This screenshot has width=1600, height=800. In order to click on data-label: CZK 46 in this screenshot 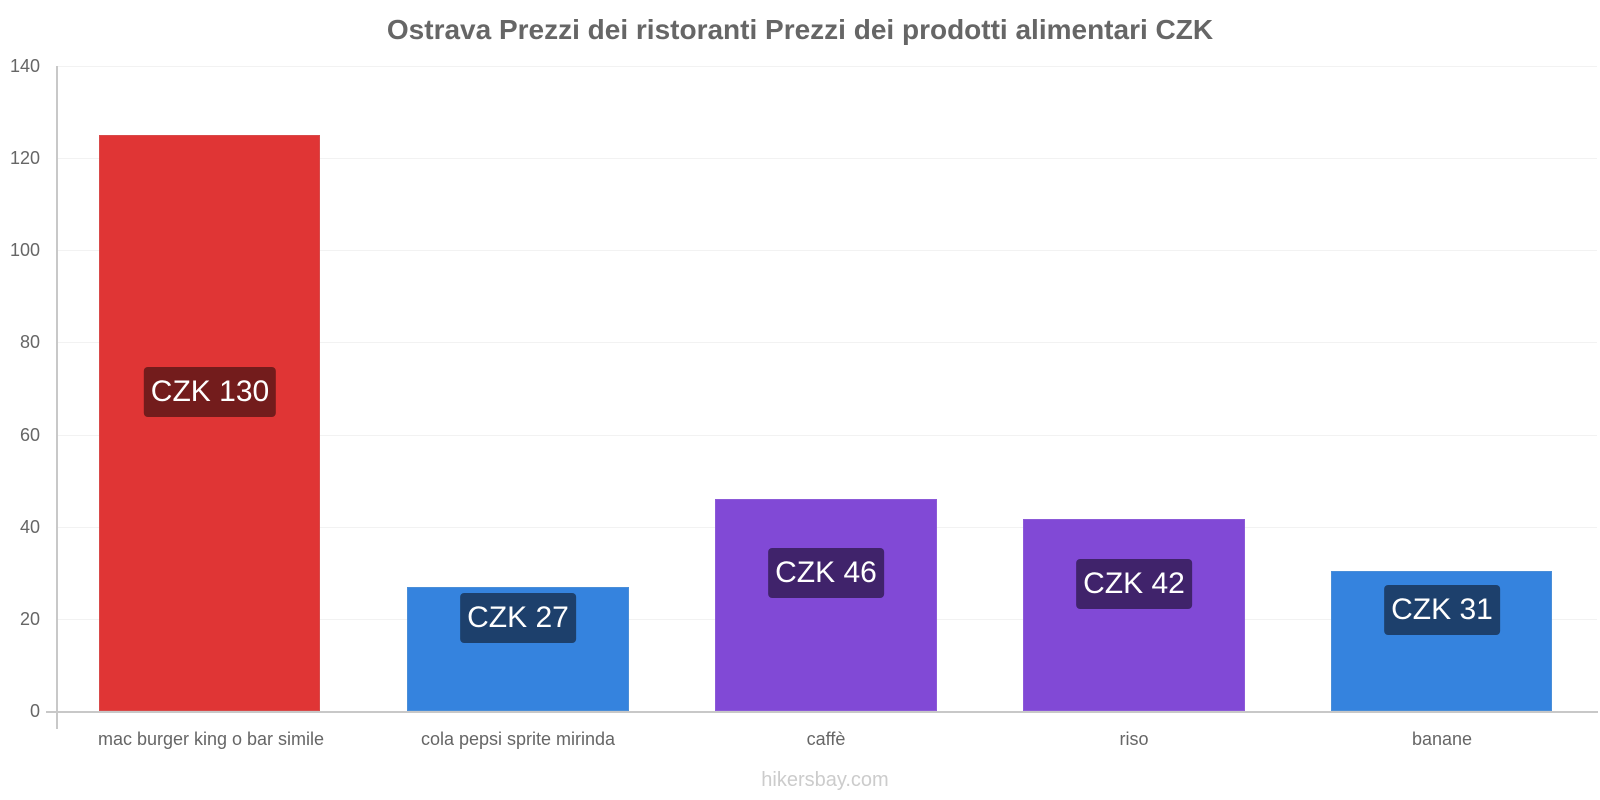, I will do `click(826, 573)`.